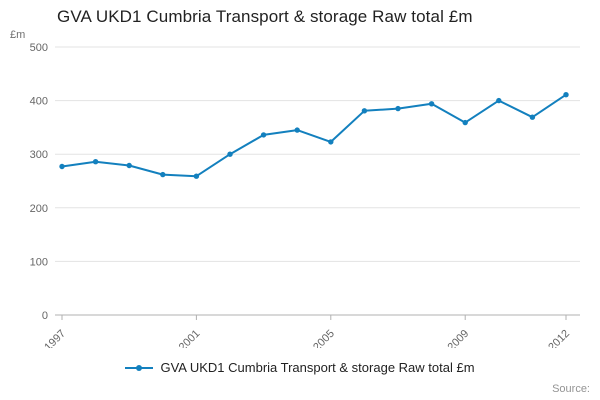  What do you see at coordinates (18, 35) in the screenshot?
I see `y-axis-unit-label: £m` at bounding box center [18, 35].